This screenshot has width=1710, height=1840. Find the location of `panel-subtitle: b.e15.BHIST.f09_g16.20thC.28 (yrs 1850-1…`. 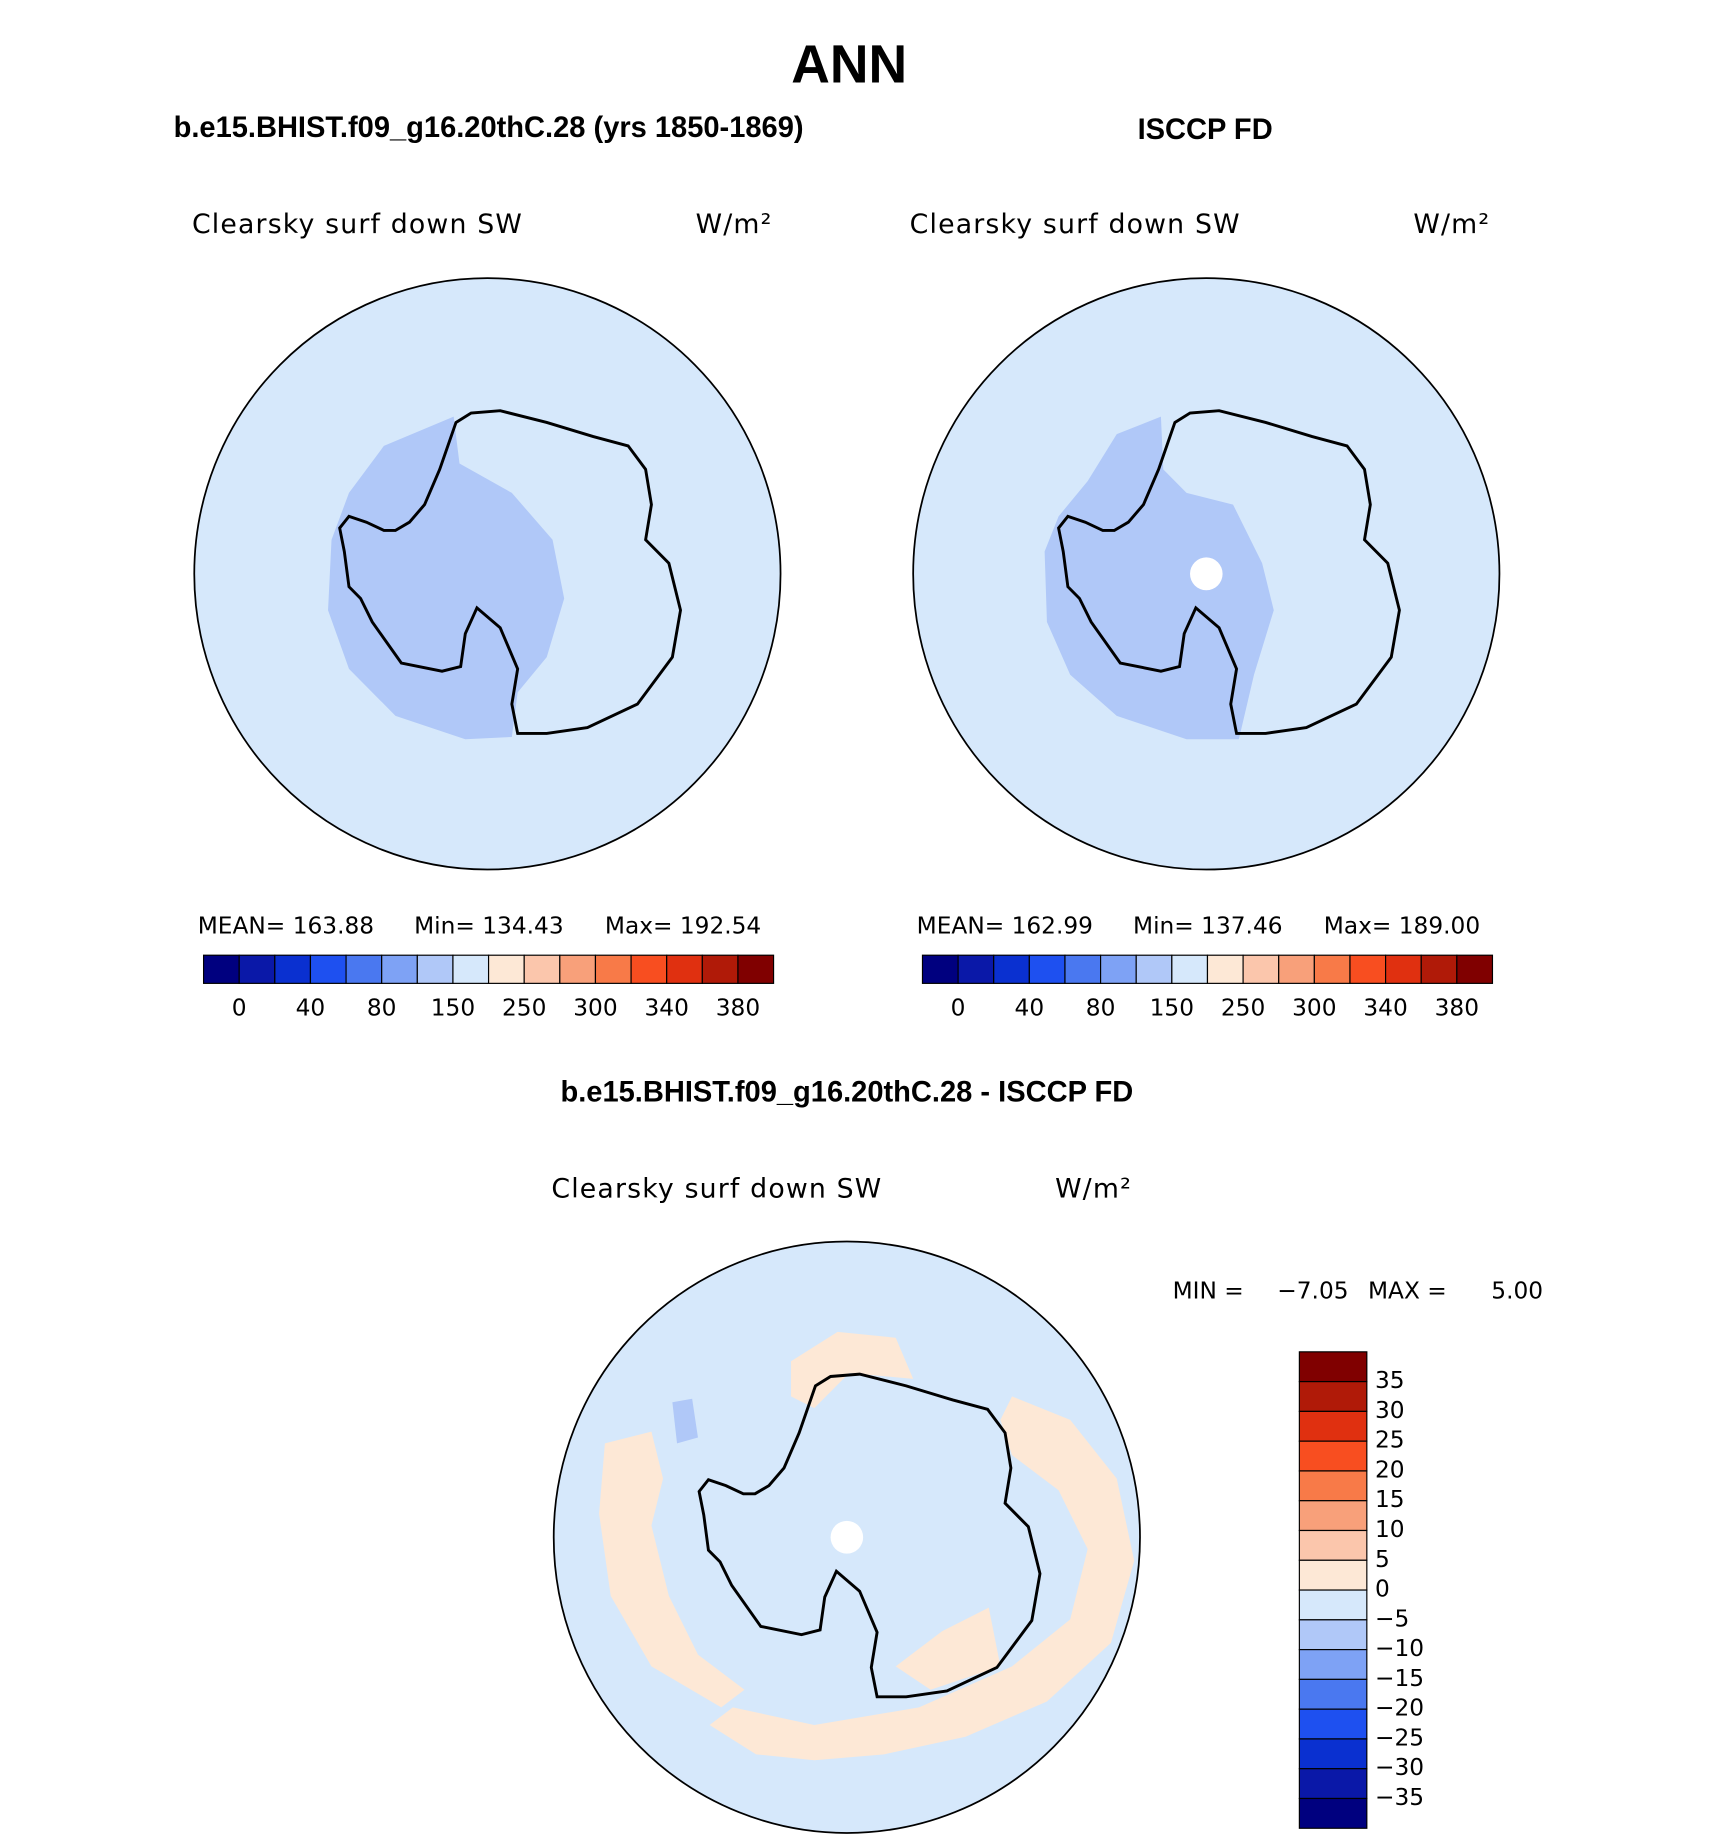

panel-subtitle: b.e15.BHIST.f09_g16.20thC.28 (yrs 1850-1… is located at coordinates (489, 128).